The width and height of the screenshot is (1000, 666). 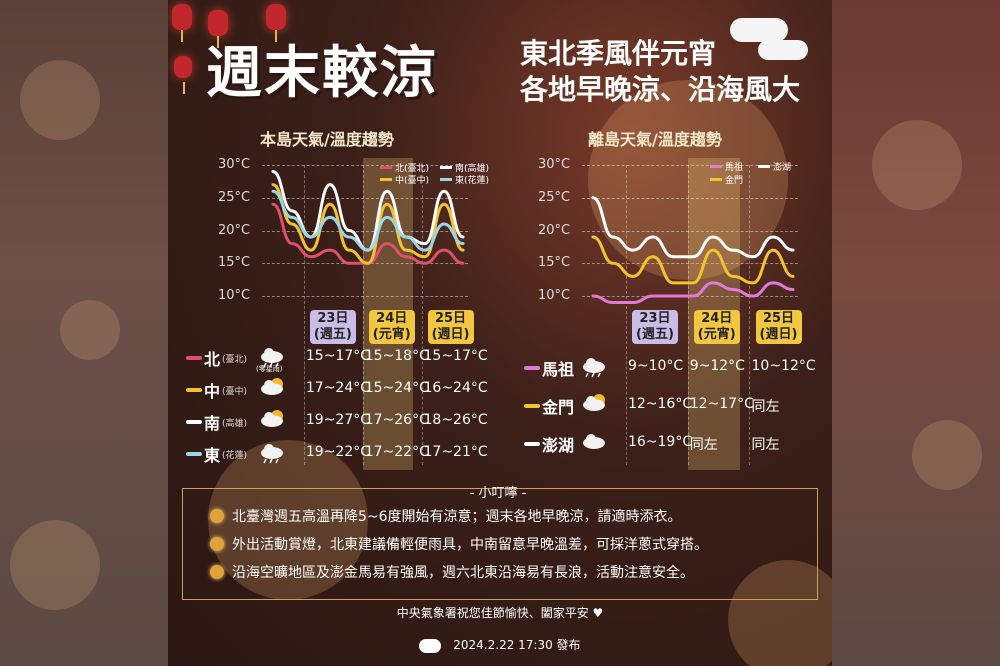 I want to click on temp-cell: 17~21°C, so click(x=455, y=452).